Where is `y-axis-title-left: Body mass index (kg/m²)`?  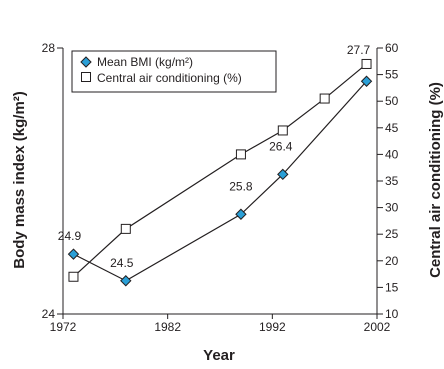 y-axis-title-left: Body mass index (kg/m²) is located at coordinates (19, 180).